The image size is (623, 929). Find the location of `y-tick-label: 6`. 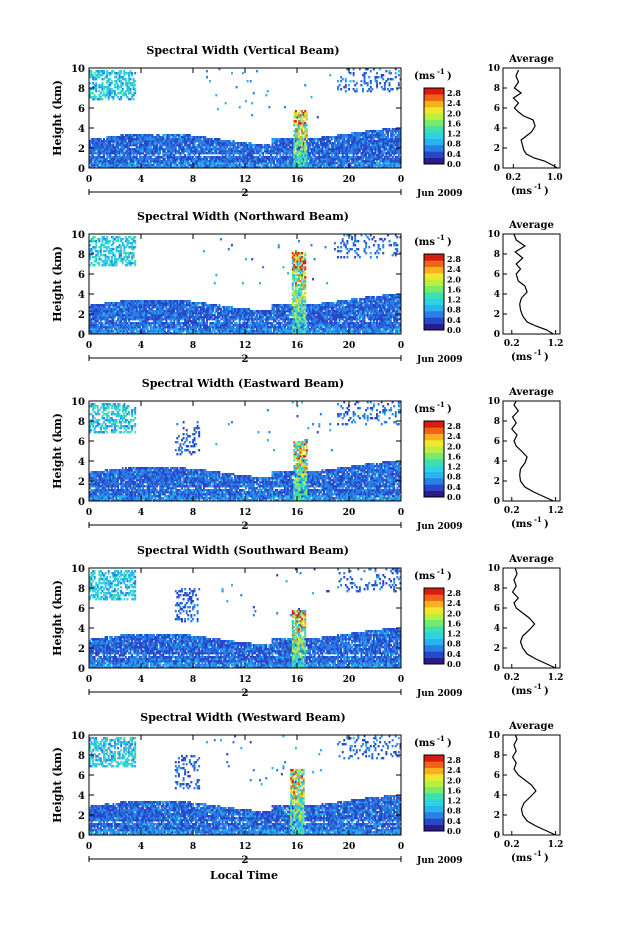

y-tick-label: 6 is located at coordinates (81, 109).